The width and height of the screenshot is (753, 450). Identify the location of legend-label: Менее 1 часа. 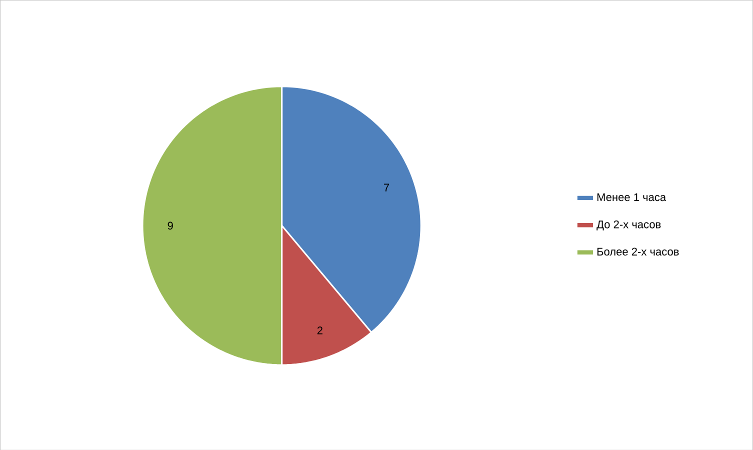
(631, 197).